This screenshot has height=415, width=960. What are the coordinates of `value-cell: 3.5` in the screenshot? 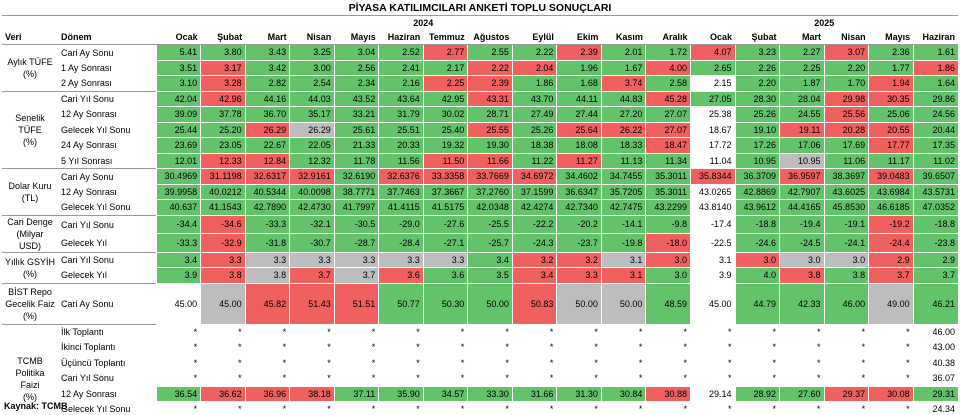 It's located at (490, 275).